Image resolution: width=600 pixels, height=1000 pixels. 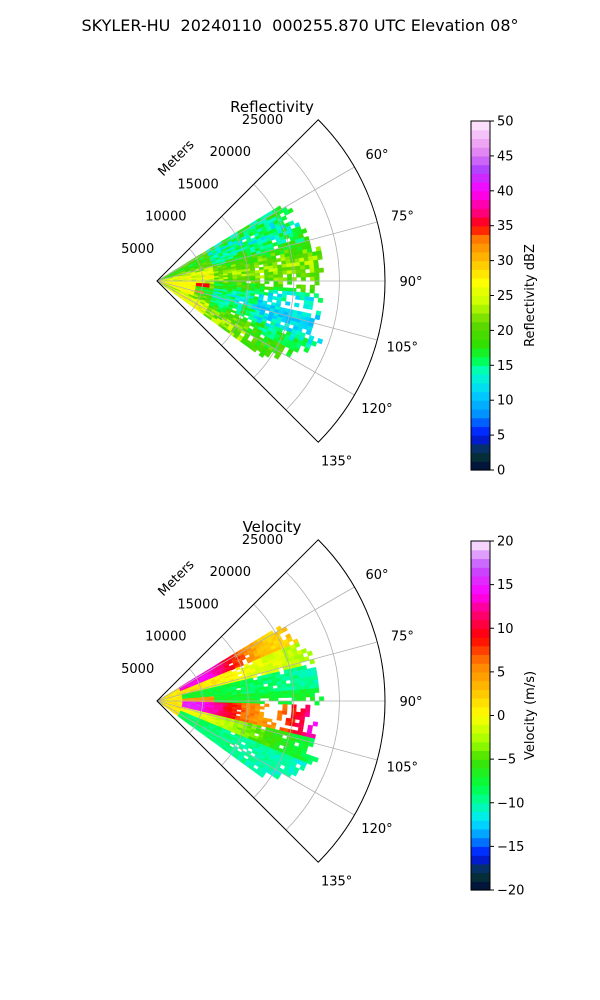 What do you see at coordinates (505, 331) in the screenshot?
I see `colorbar-tick-label: 20` at bounding box center [505, 331].